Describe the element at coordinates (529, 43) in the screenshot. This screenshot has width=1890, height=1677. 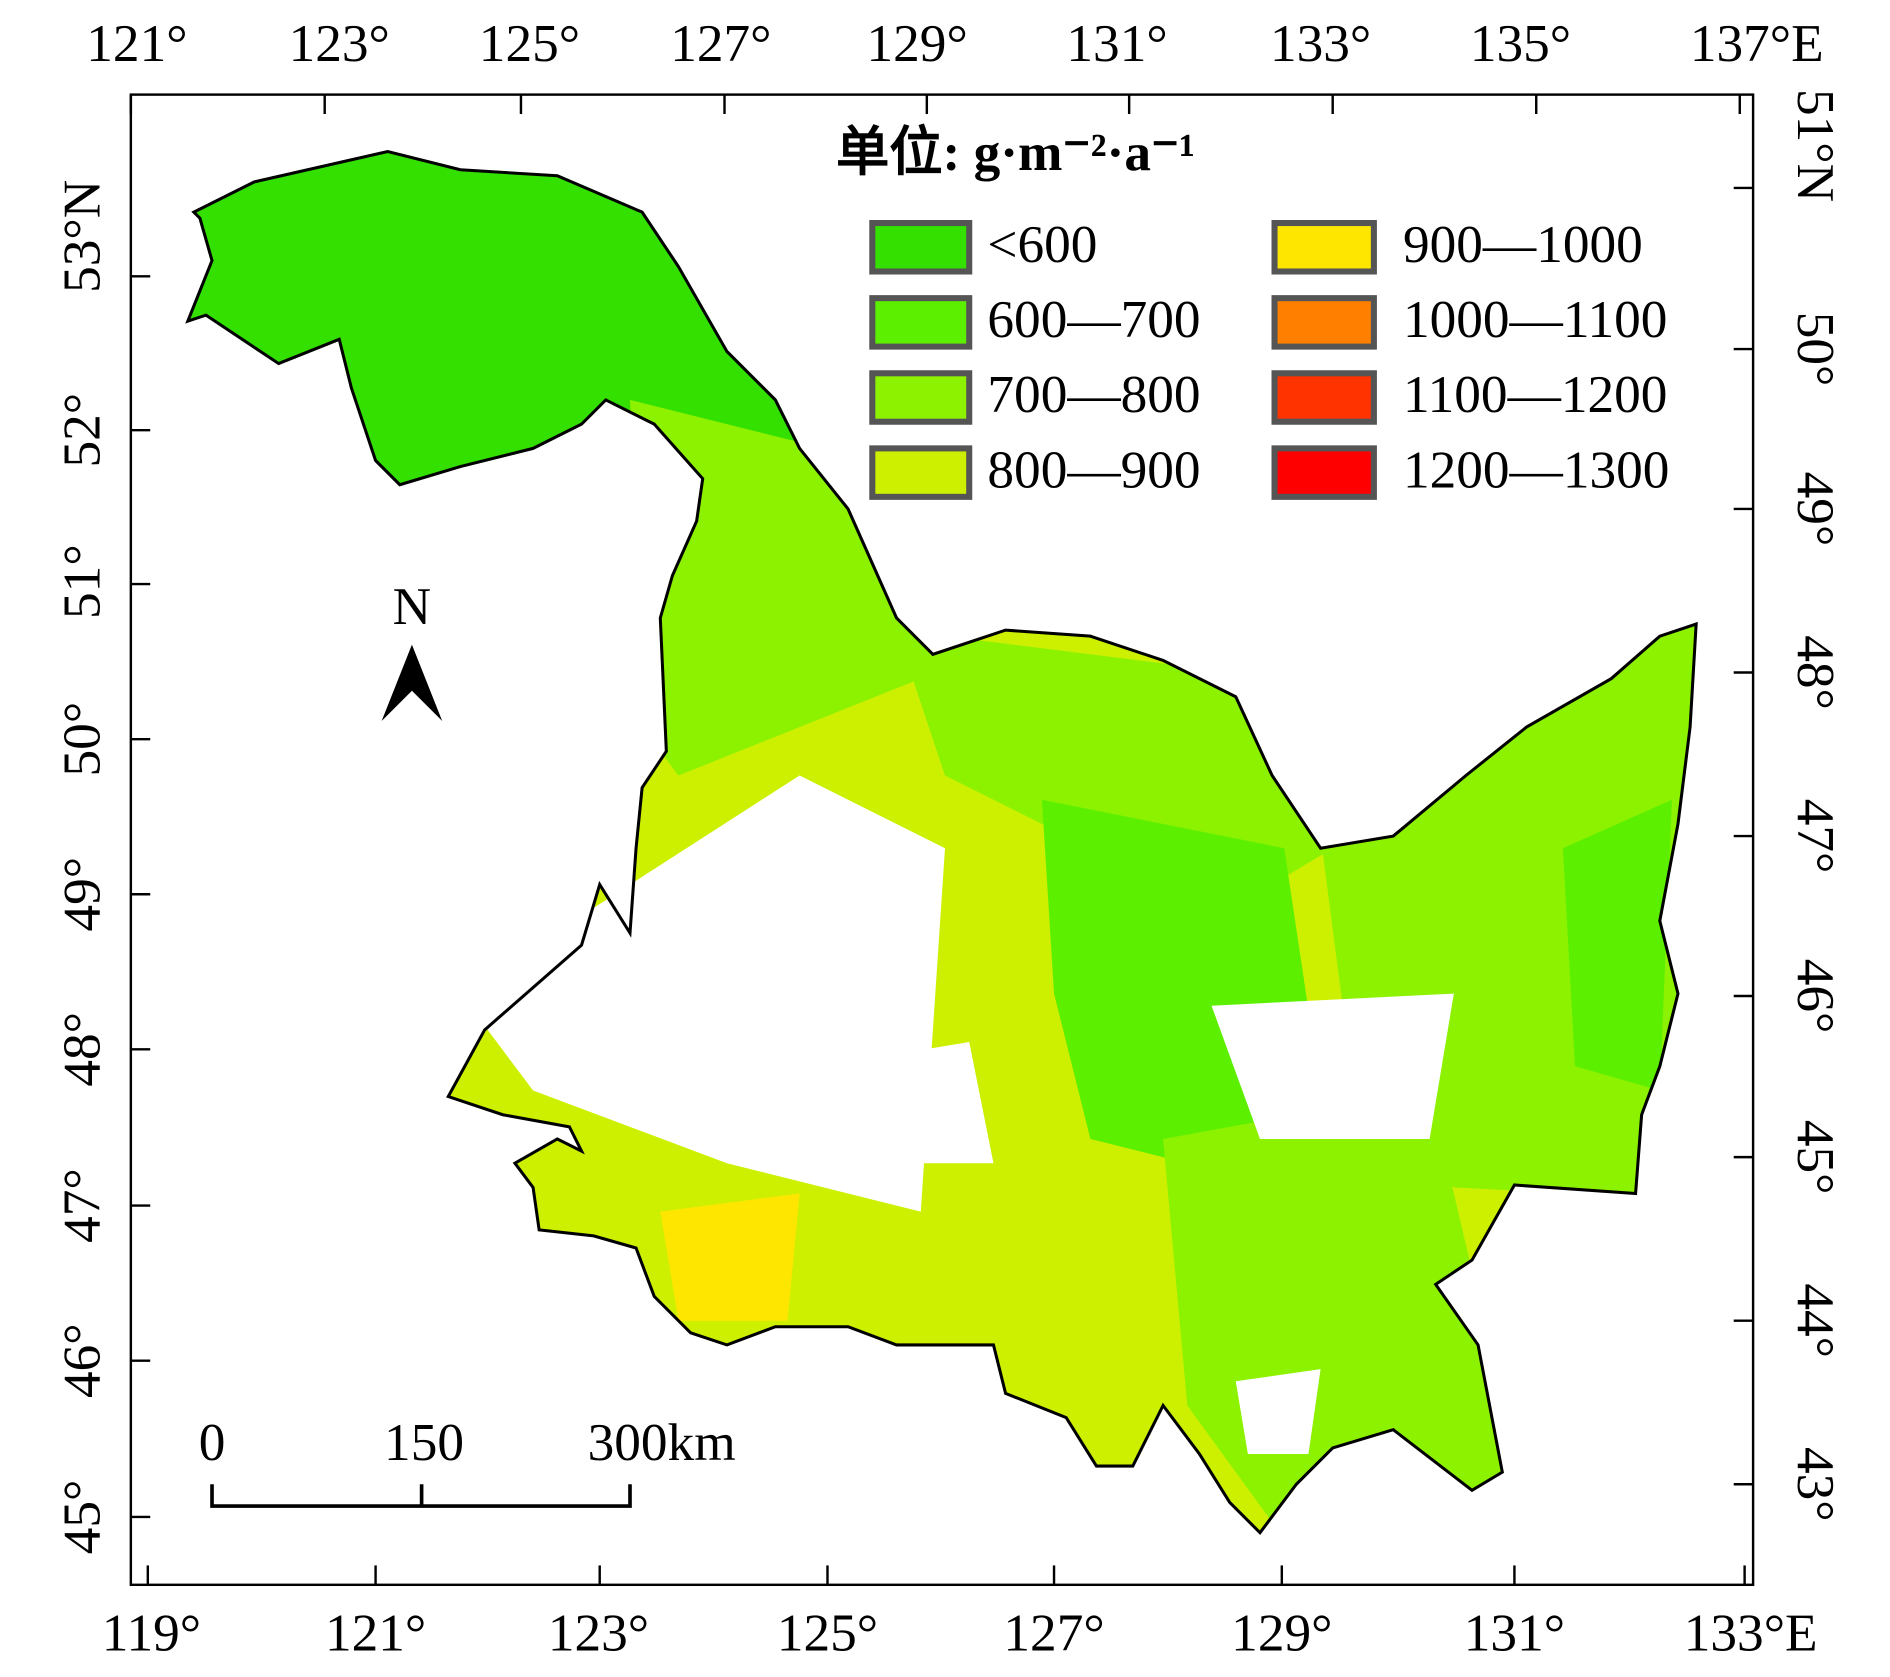
I see `top-axis-label: 125°` at that location.